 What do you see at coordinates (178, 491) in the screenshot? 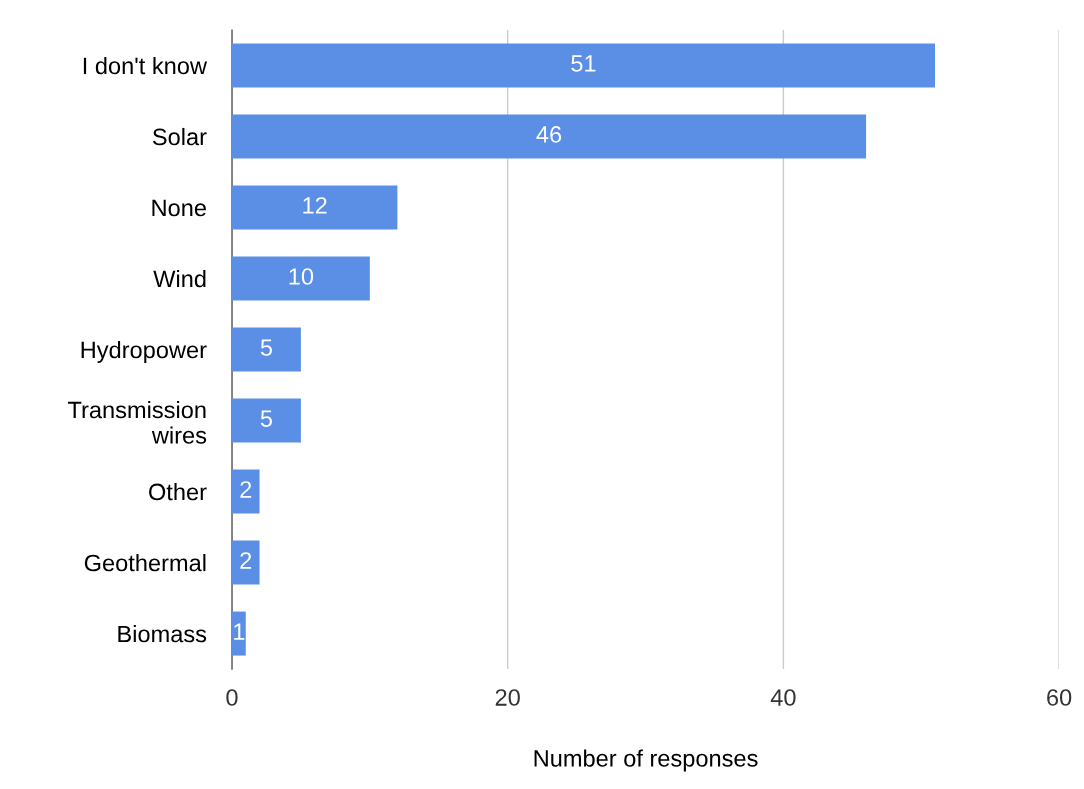
I see `y-tick-label: Other` at bounding box center [178, 491].